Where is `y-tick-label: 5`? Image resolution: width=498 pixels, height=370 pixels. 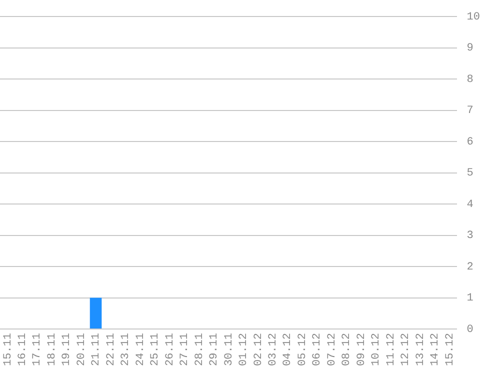
y-tick-label: 5 is located at coordinates (470, 174).